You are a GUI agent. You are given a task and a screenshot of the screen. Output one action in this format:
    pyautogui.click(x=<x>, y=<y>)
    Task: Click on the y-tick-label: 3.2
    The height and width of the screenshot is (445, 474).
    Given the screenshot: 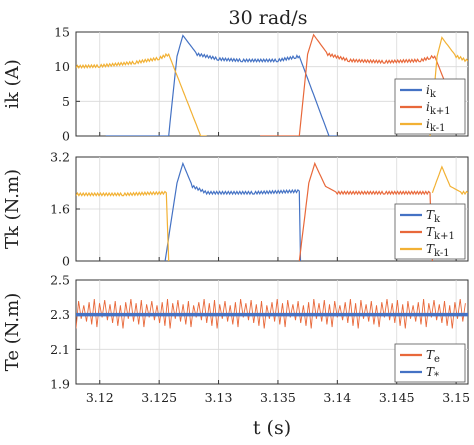 What is the action you would take?
    pyautogui.click(x=60, y=157)
    